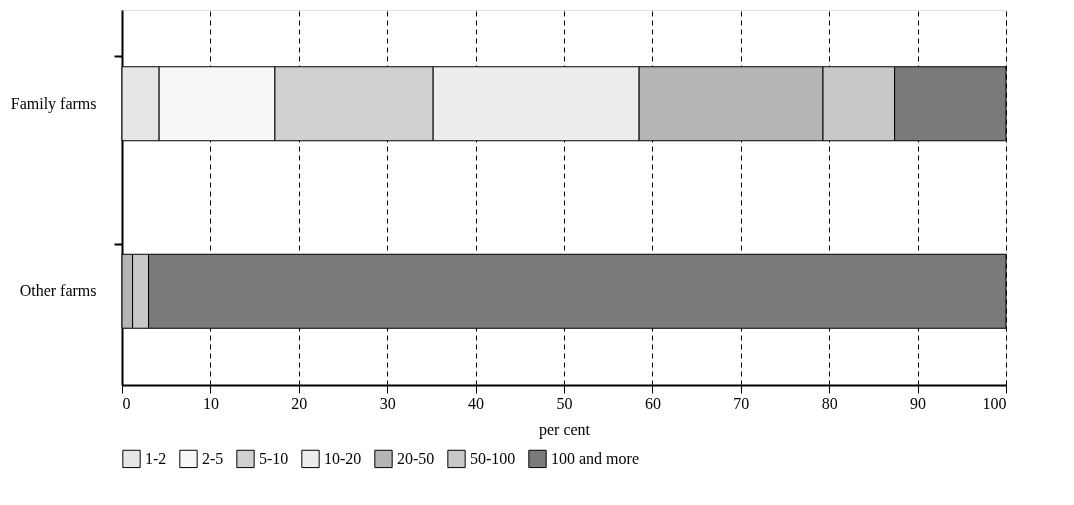  I want to click on x-tick-label: 80, so click(829, 403).